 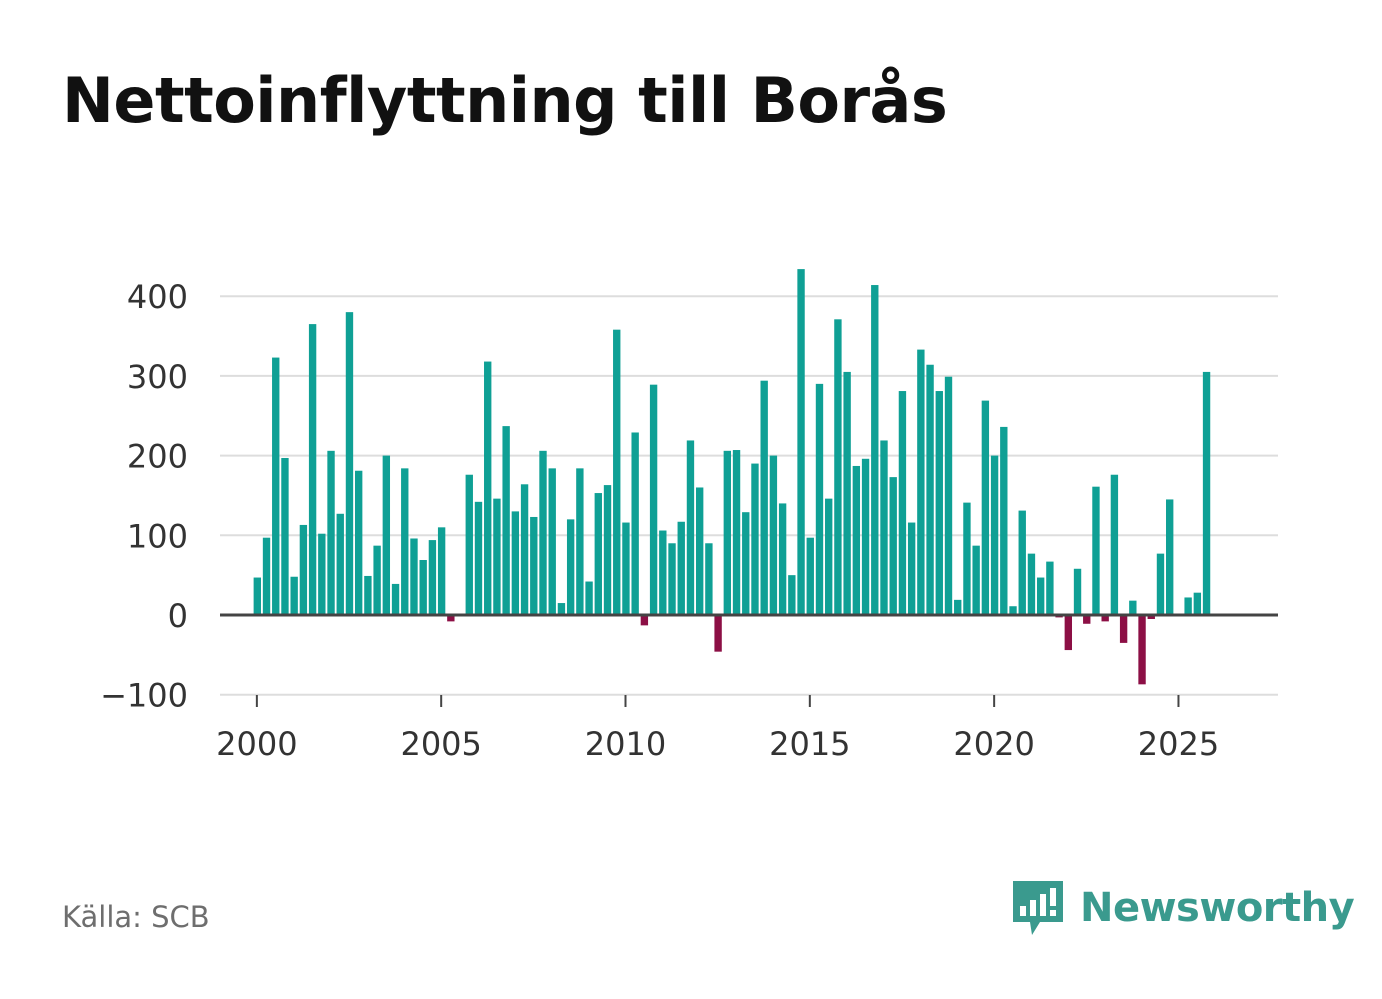 I want to click on brand-logo: Newsworthy, so click(x=1182, y=908).